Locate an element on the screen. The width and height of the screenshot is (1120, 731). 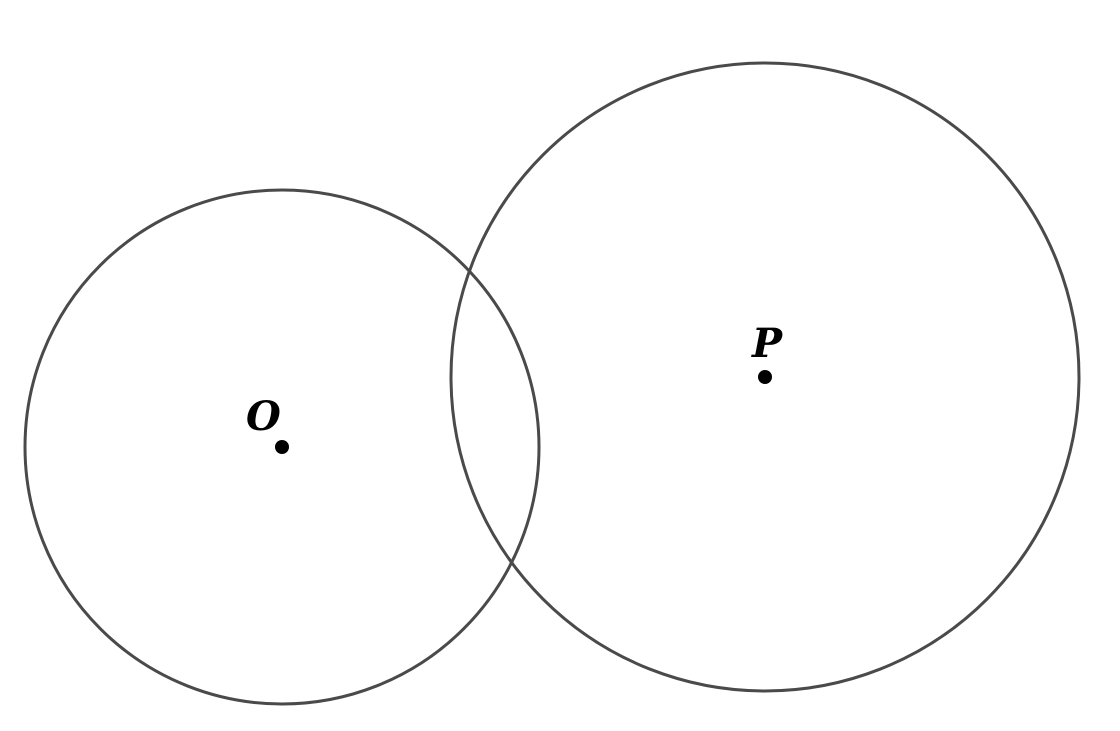
center-label-p: P is located at coordinates (767, 343).